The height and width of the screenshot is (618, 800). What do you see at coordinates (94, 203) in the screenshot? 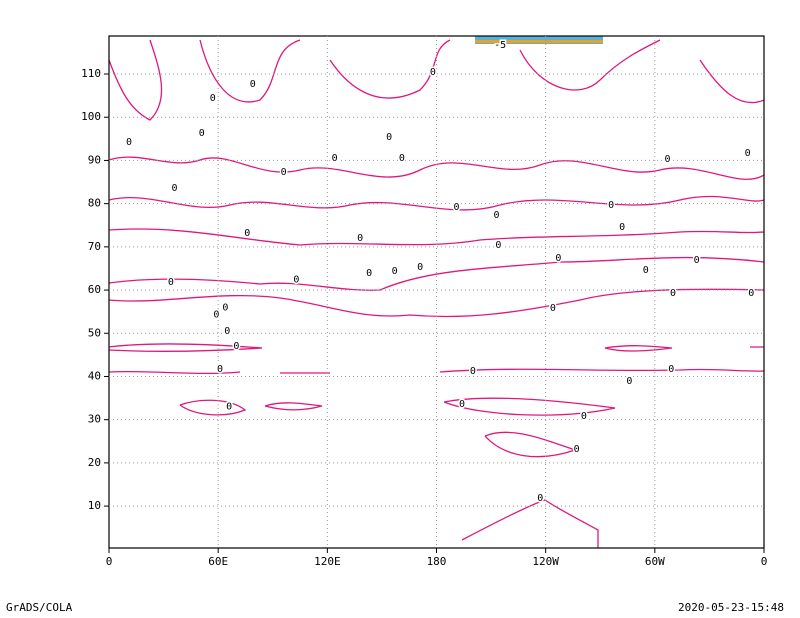
I see `y-tick-label: 80` at bounding box center [94, 203].